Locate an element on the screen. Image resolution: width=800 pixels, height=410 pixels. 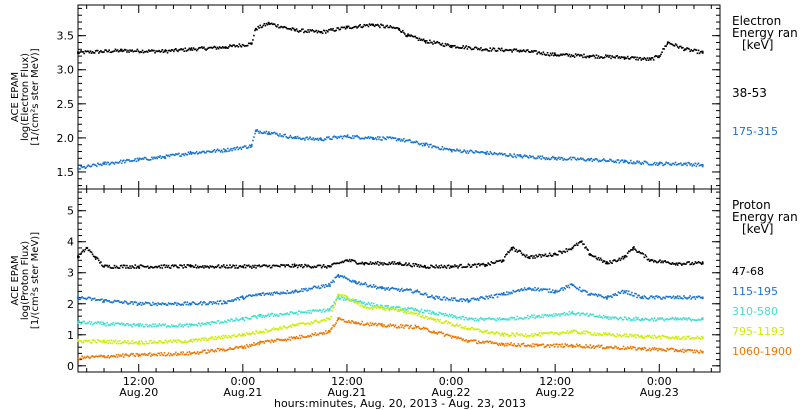
y-tick-label: 3 is located at coordinates (70, 273).